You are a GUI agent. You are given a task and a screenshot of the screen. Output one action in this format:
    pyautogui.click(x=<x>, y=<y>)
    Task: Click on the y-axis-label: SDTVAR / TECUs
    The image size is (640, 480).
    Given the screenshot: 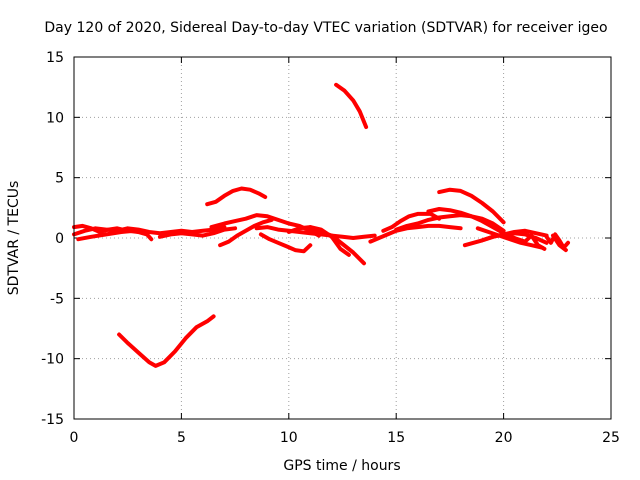 What is the action you would take?
    pyautogui.click(x=14, y=238)
    